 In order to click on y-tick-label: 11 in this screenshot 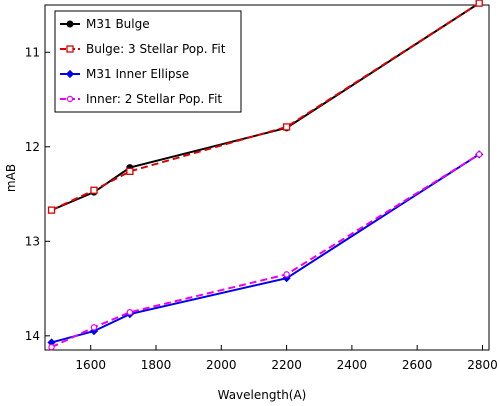, I will do `click(32, 52)`.